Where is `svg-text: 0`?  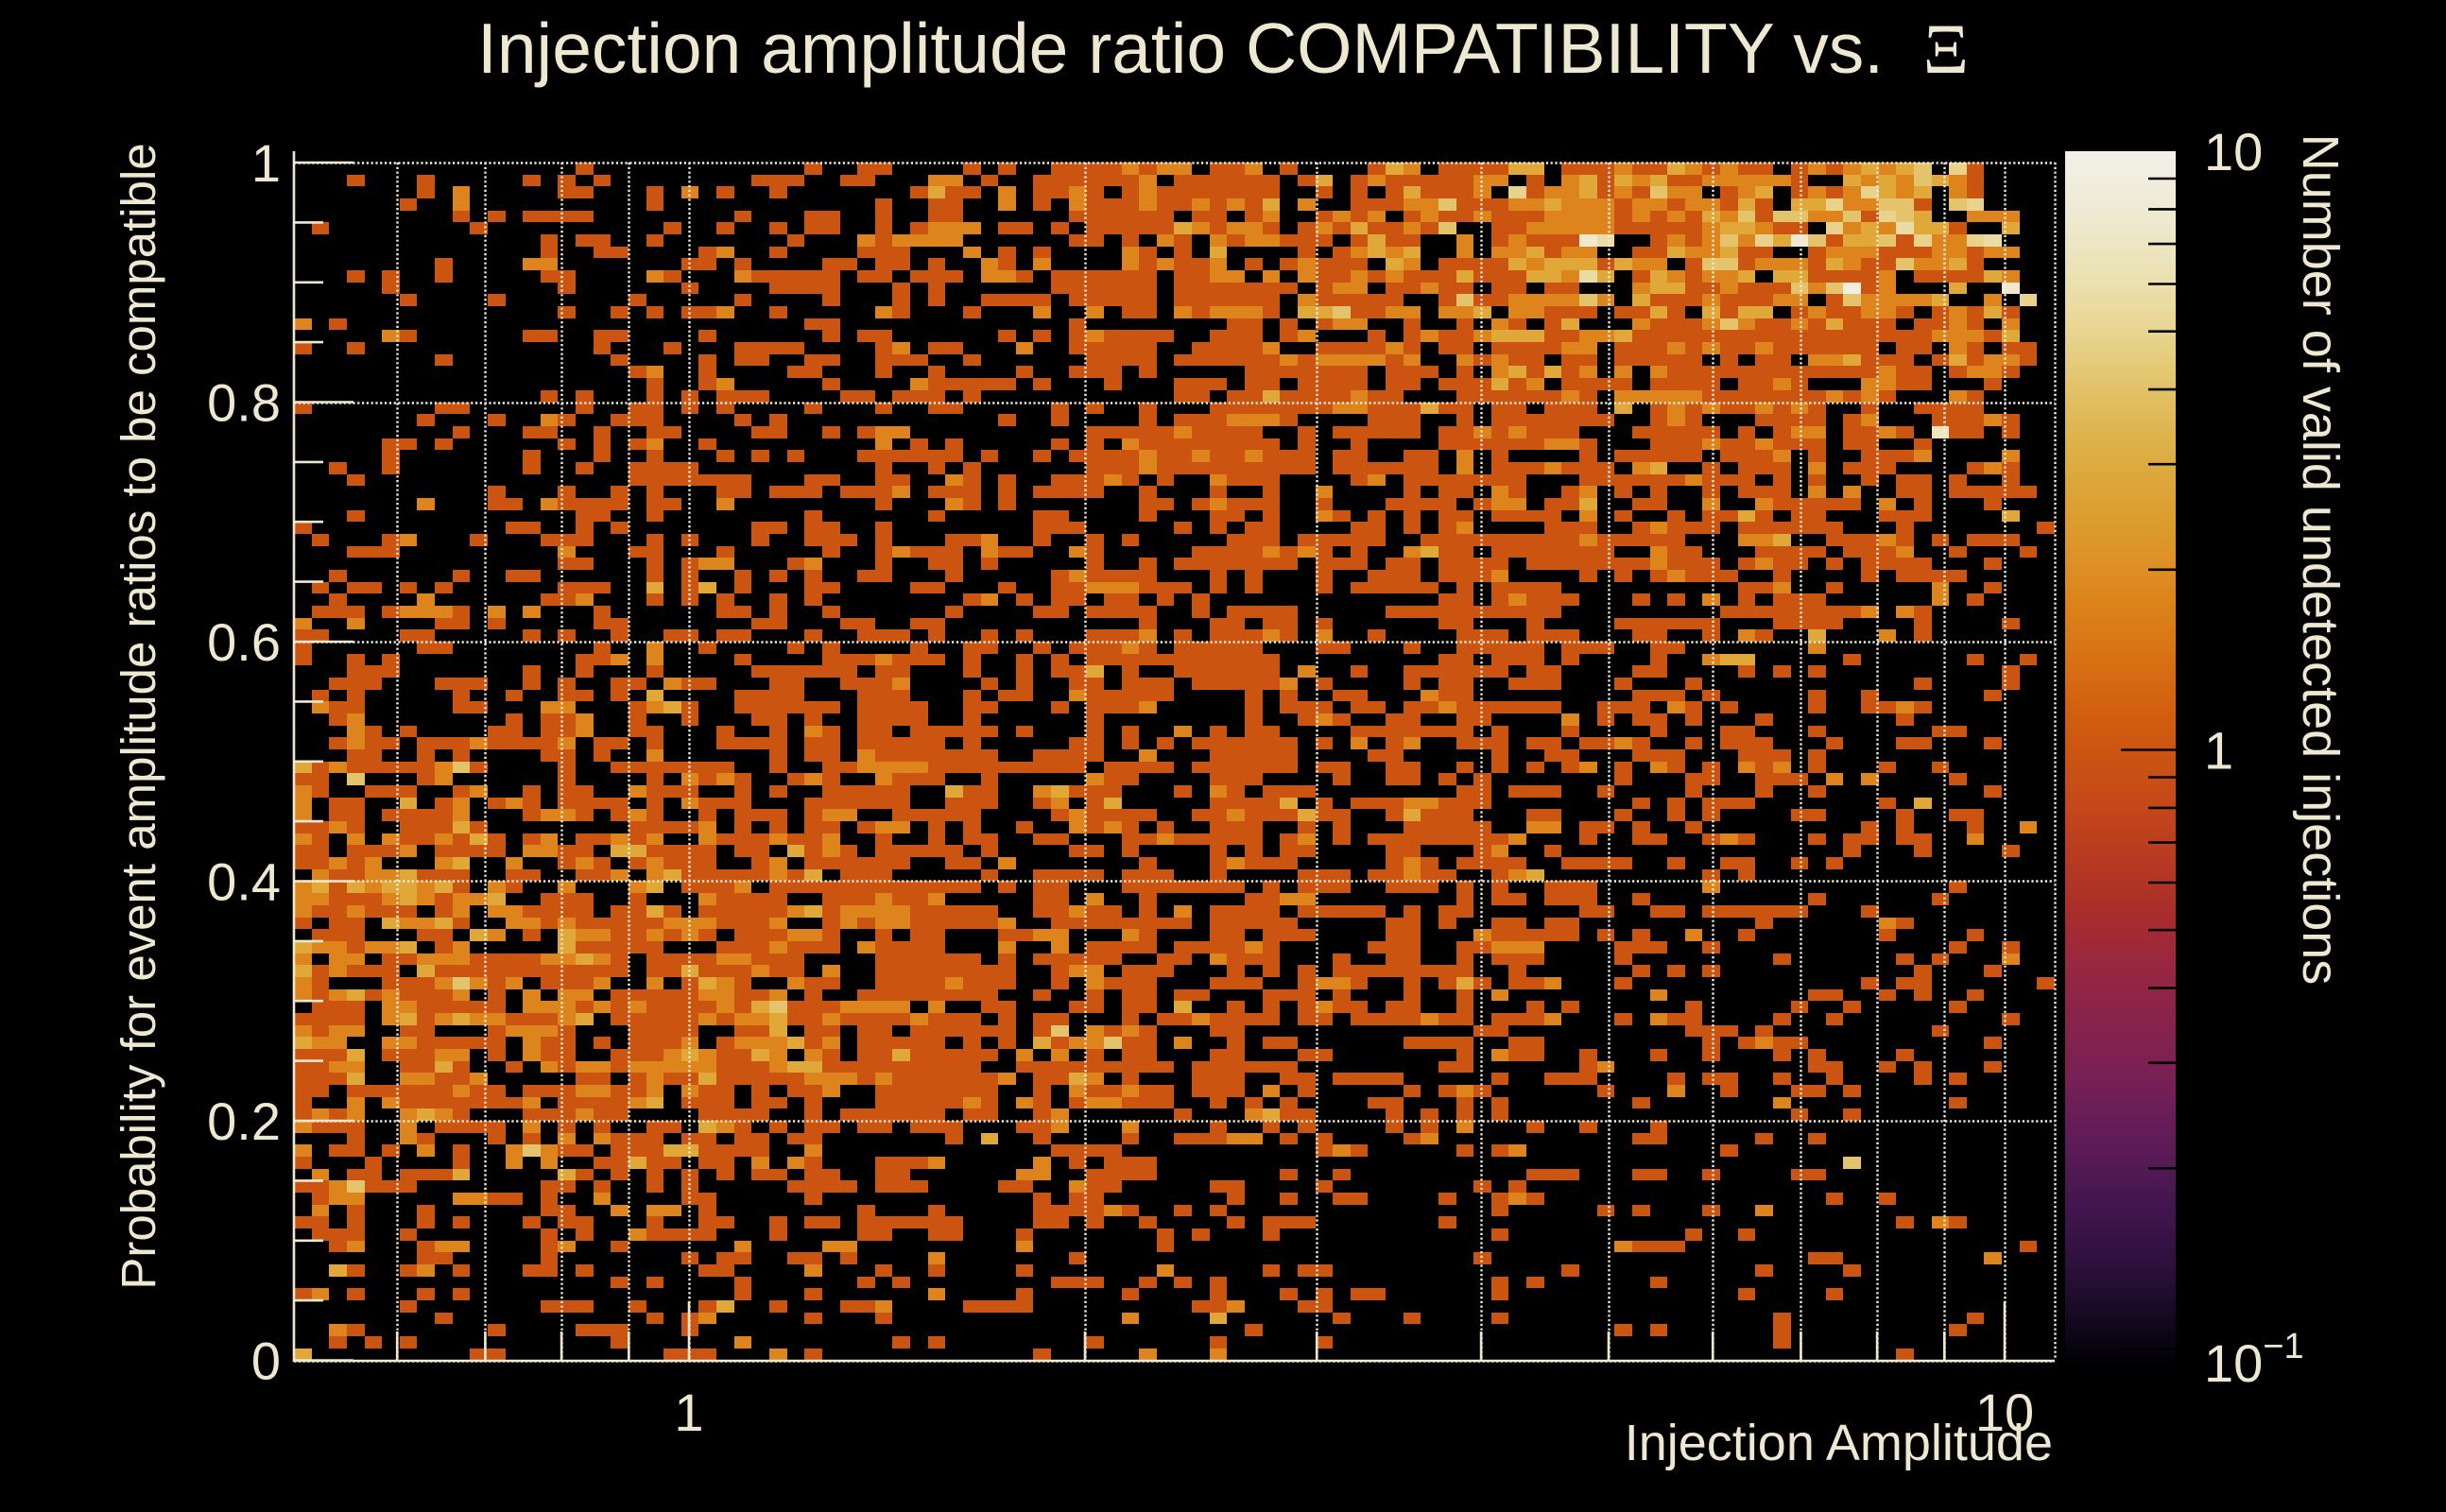 svg-text: 0 is located at coordinates (266, 1361).